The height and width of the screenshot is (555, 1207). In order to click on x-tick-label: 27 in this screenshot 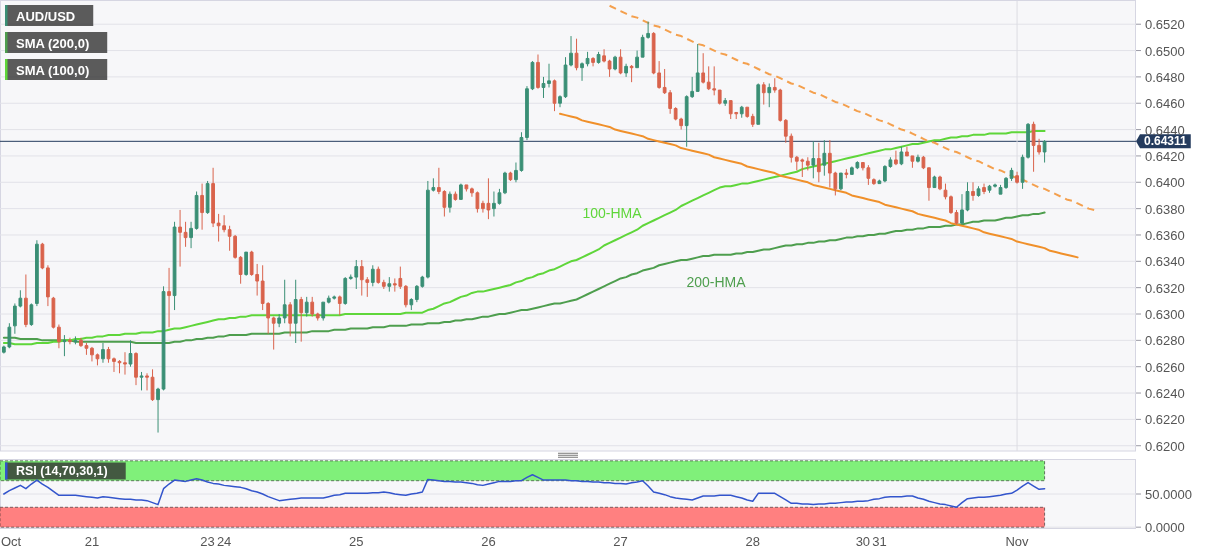, I will do `click(620, 541)`.